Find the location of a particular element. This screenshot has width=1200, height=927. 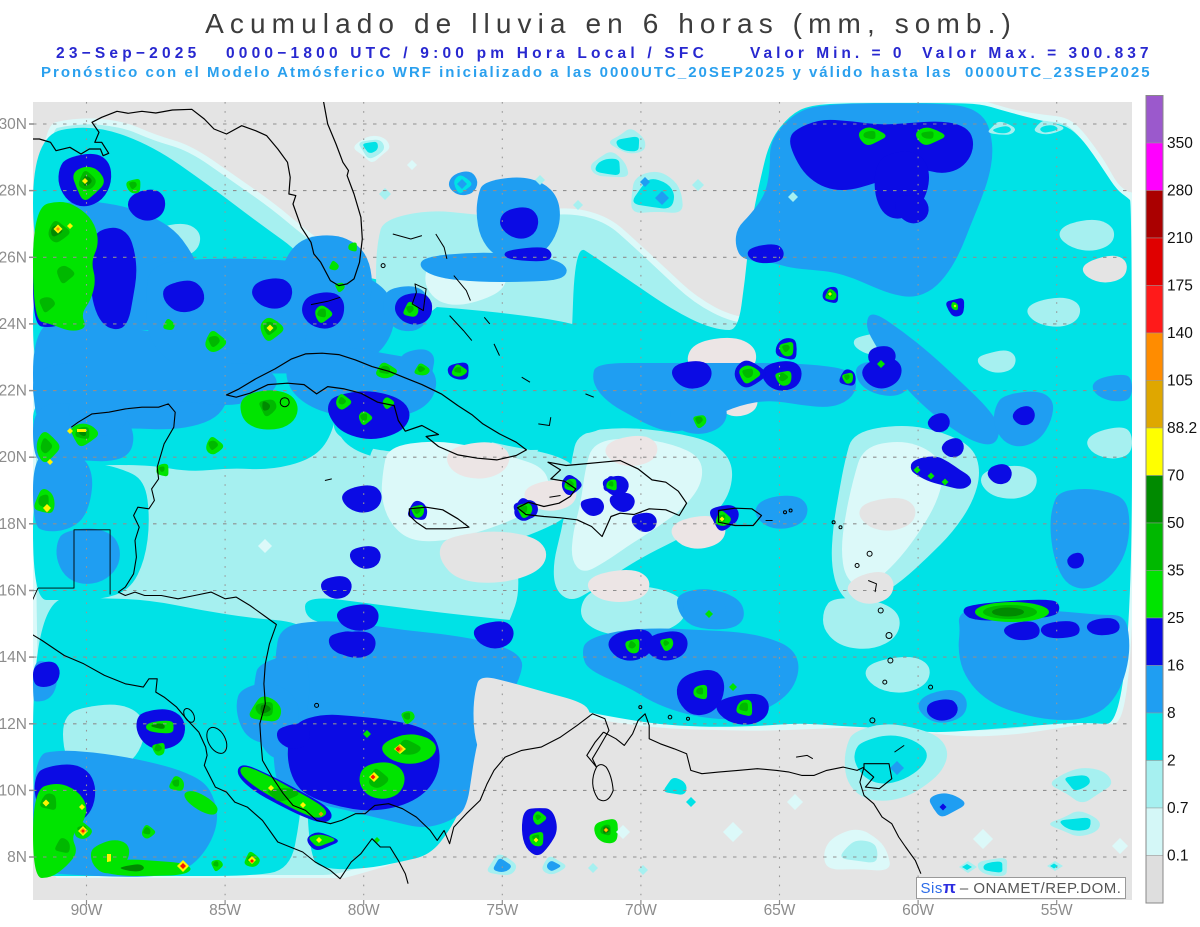

svg-text: 0.7 is located at coordinates (1178, 808).